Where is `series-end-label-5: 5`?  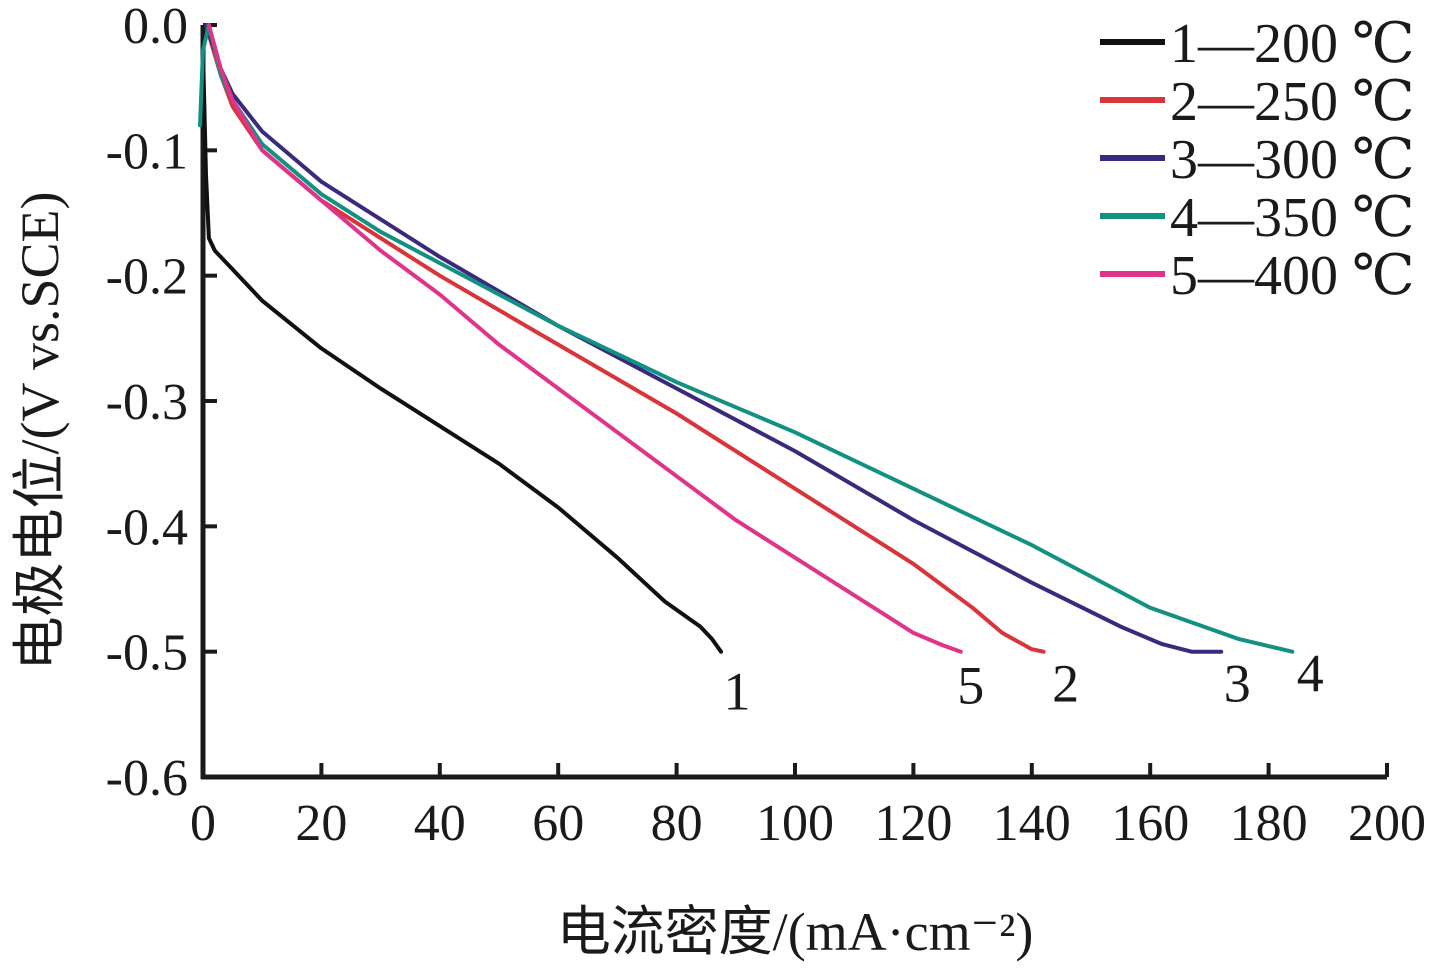
series-end-label-5: 5 is located at coordinates (970, 686).